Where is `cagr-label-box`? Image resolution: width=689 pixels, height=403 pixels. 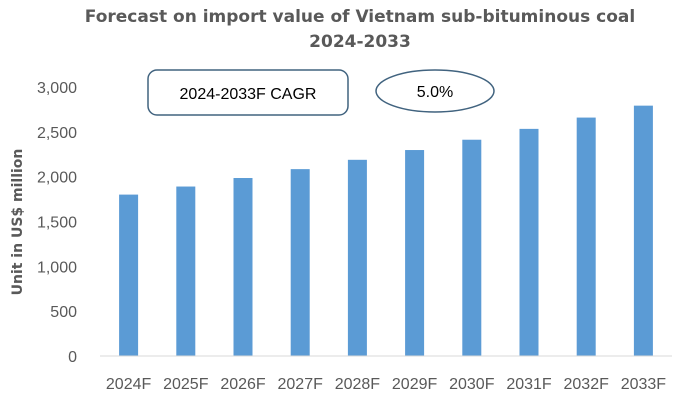 cagr-label-box is located at coordinates (248, 92).